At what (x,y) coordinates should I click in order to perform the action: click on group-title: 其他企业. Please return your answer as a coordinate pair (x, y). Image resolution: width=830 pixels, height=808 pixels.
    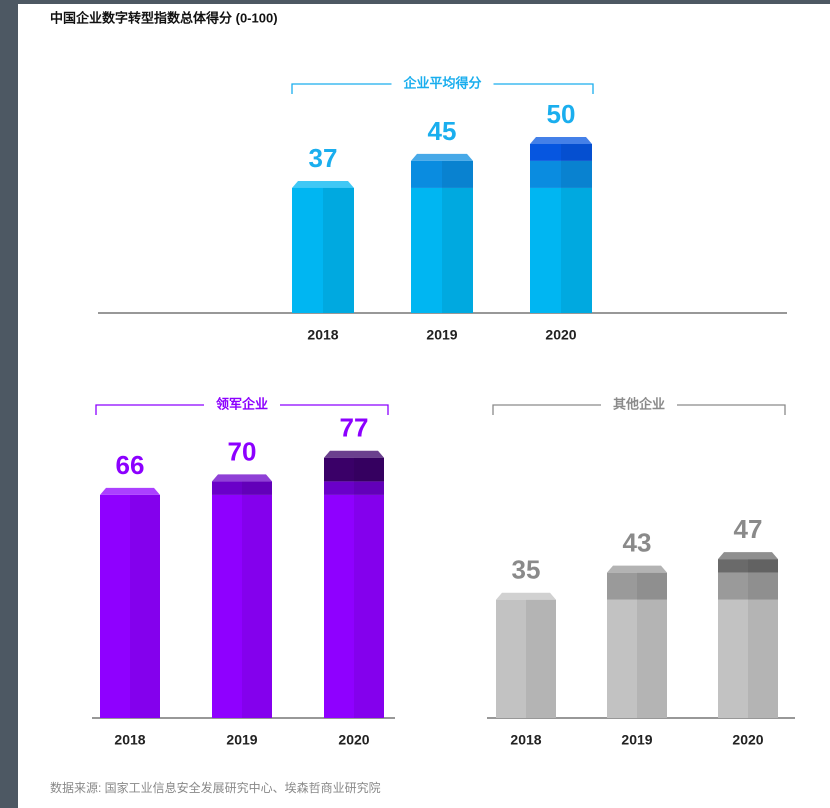
    Looking at the image, I should click on (639, 403).